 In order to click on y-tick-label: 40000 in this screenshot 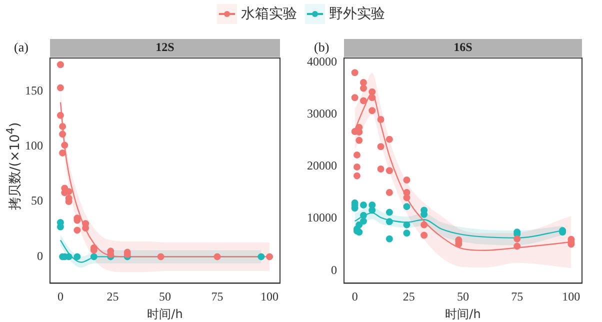, I will do `click(322, 61)`.